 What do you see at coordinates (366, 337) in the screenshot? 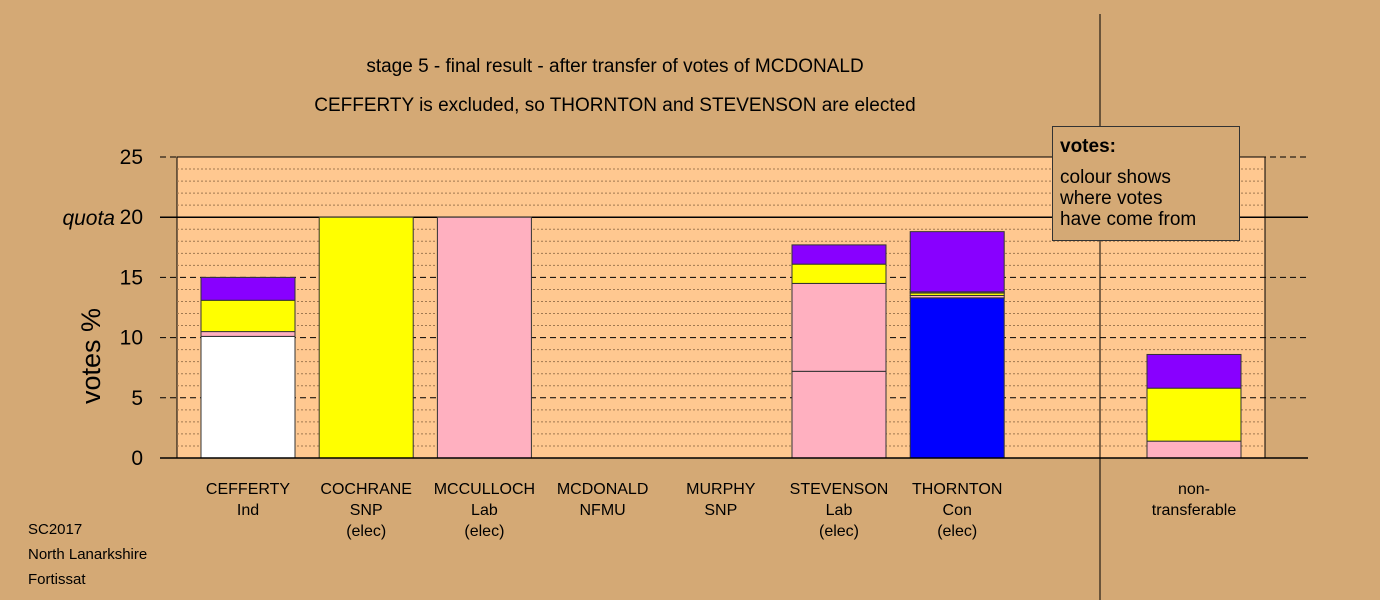
I see `bar-cochrane-segment` at bounding box center [366, 337].